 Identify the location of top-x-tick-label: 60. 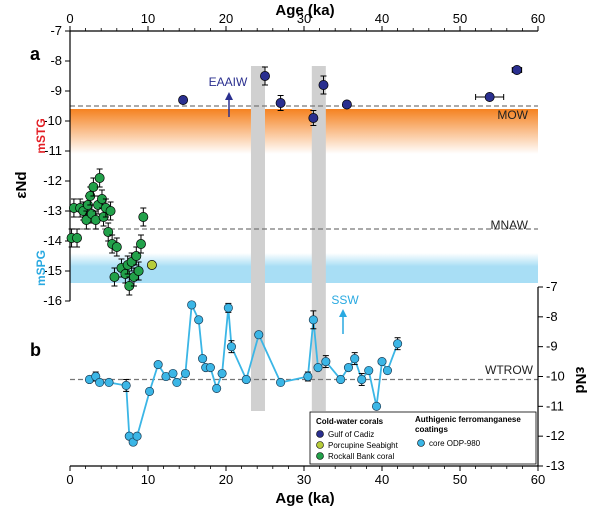
(538, 18).